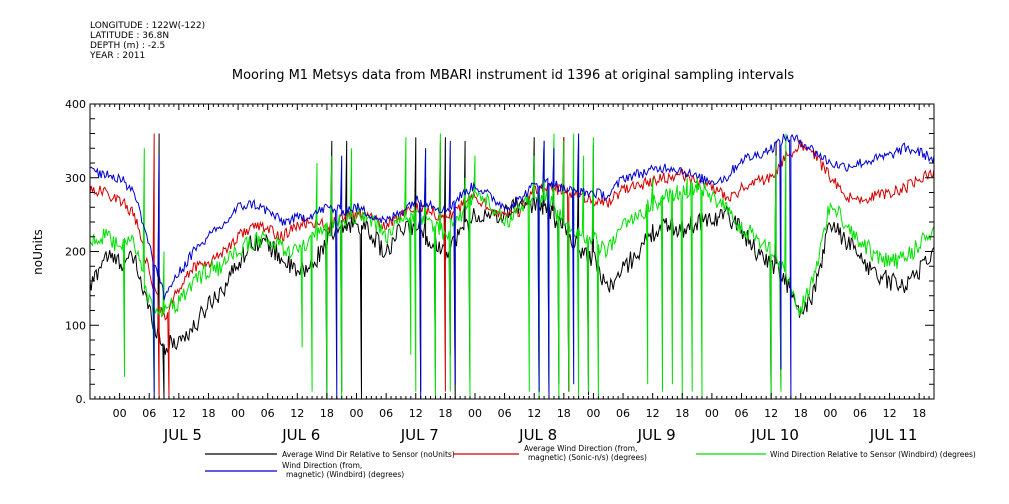 The width and height of the screenshot is (1009, 504). I want to click on legend-label: magnetic) (Sonic-n/s) (degrees), so click(587, 457).